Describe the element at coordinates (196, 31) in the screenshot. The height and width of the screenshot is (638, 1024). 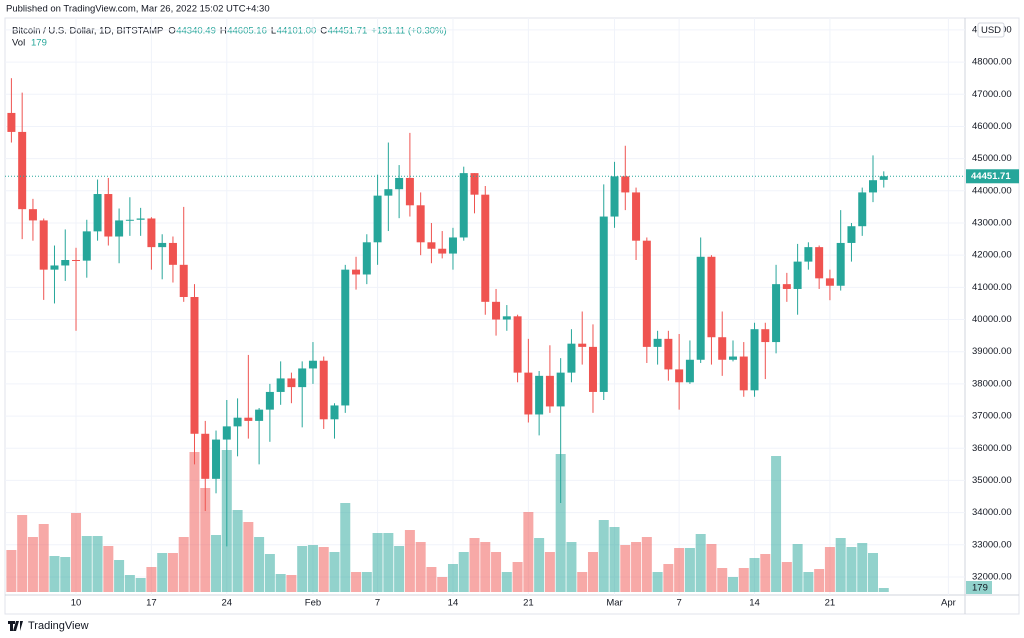
I see `ohlc-value: 44340.49` at that location.